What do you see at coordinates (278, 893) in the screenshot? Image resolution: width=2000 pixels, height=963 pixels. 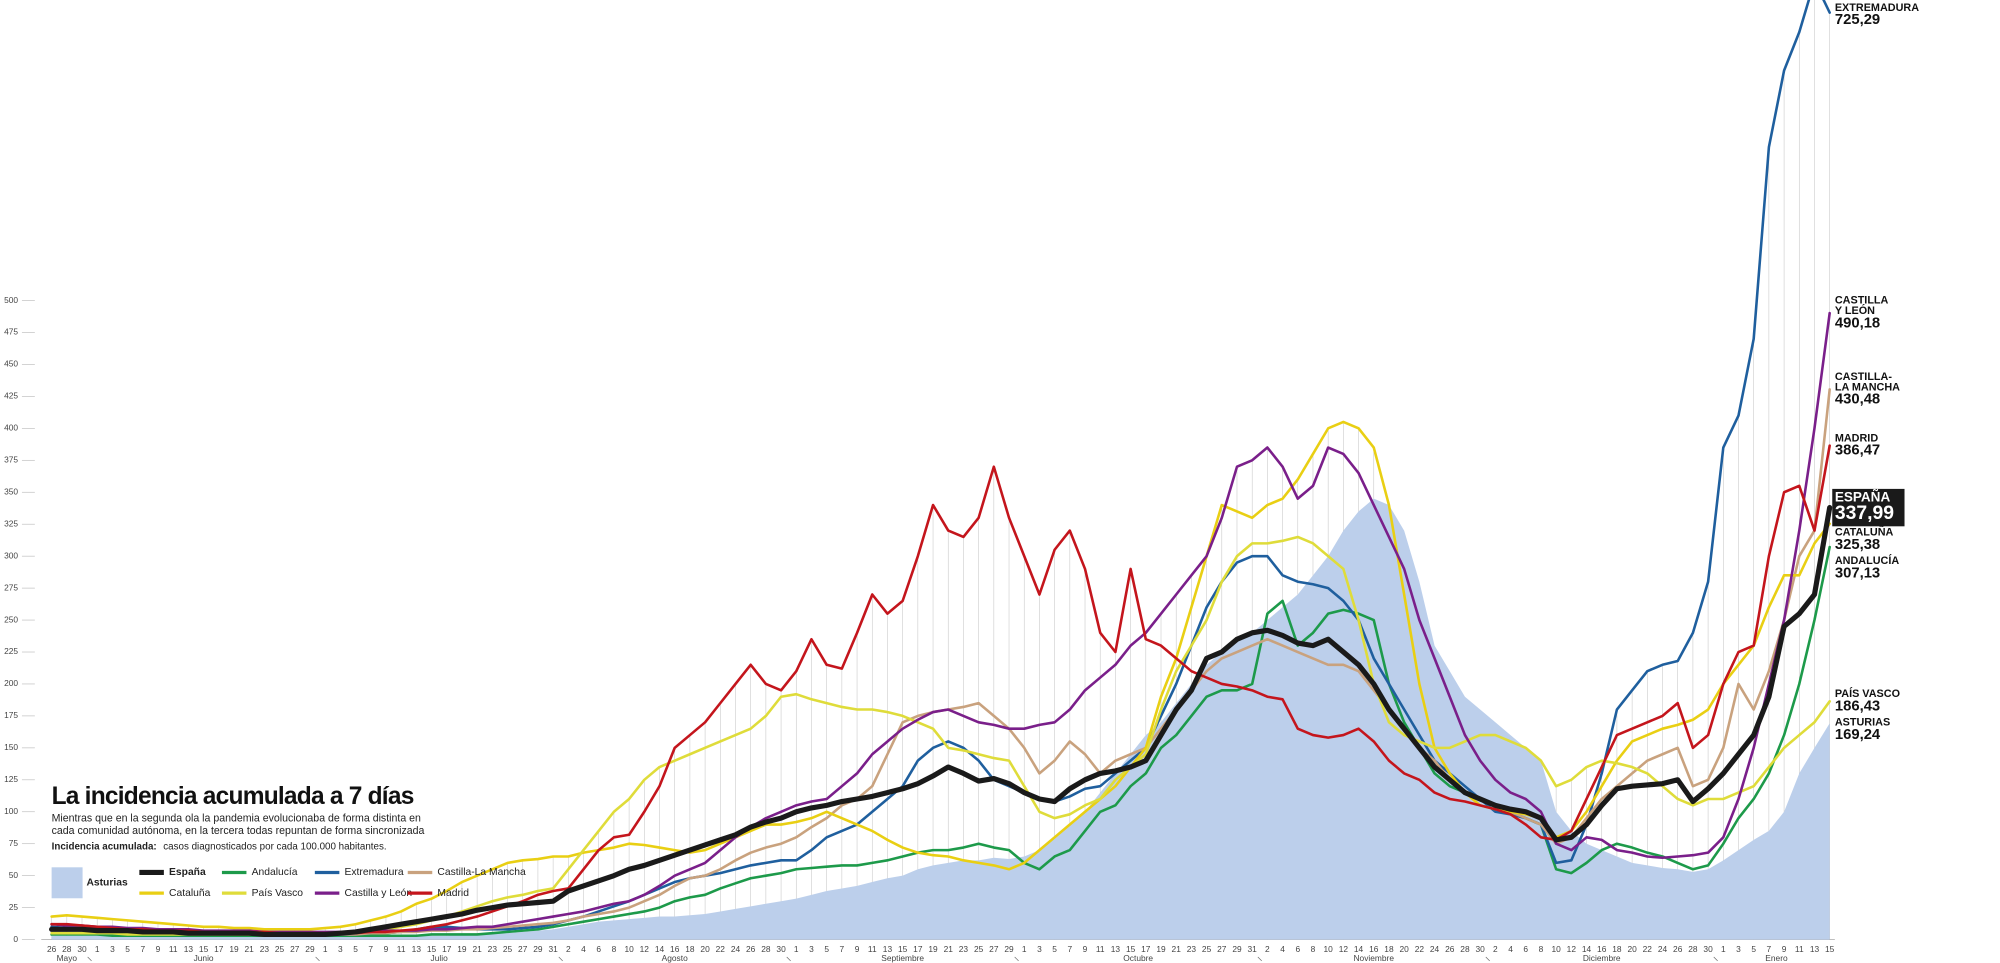 I see `legend-label: País Vasco` at bounding box center [278, 893].